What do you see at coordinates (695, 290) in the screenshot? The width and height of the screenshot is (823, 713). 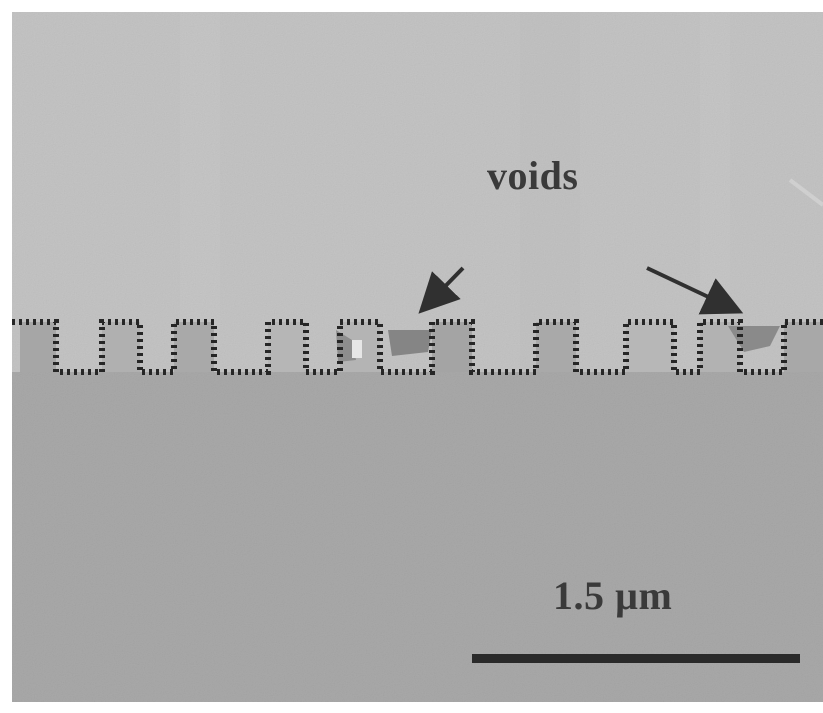 I see `void-arrow-right` at bounding box center [695, 290].